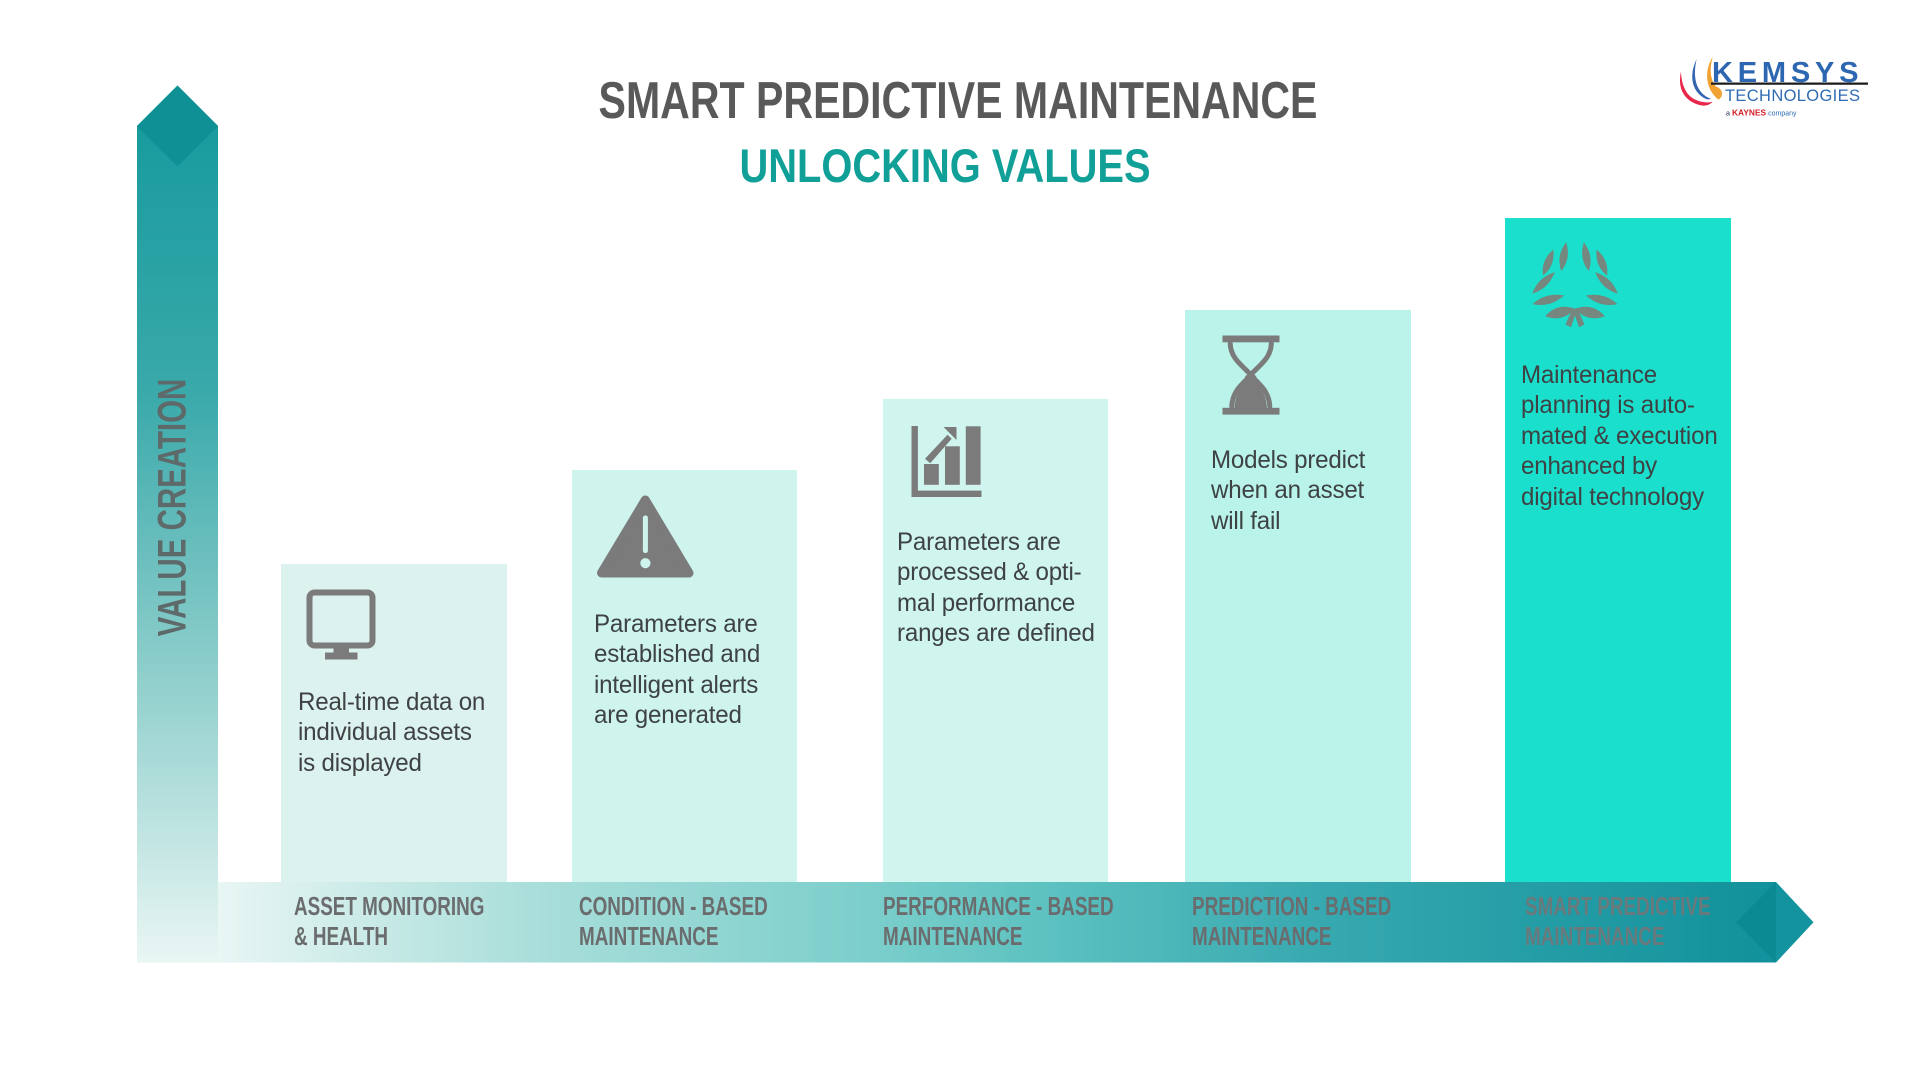 The height and width of the screenshot is (1080, 1920). Describe the element at coordinates (1792, 96) in the screenshot. I see `svg-text: TECHNOLOGIES` at that location.